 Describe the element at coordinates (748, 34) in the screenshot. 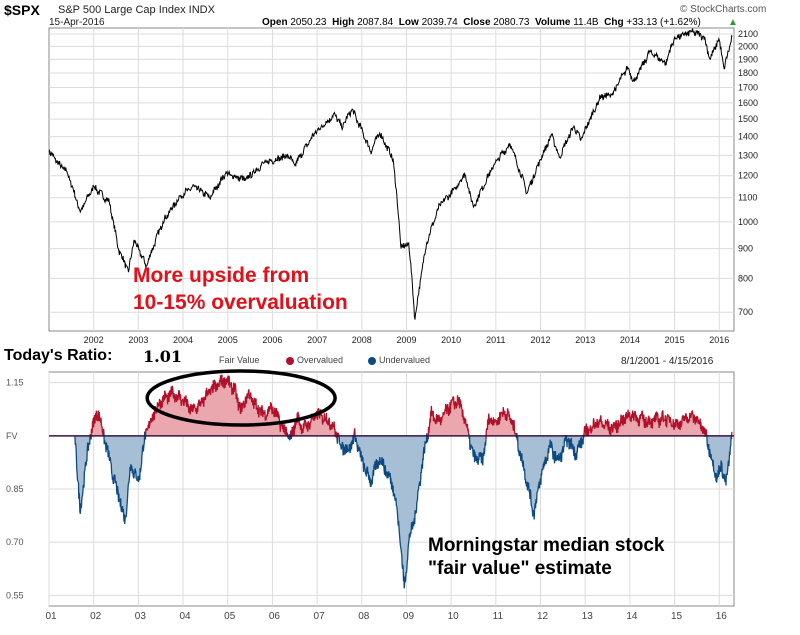

I see `price-y-tick-label: 2100` at that location.